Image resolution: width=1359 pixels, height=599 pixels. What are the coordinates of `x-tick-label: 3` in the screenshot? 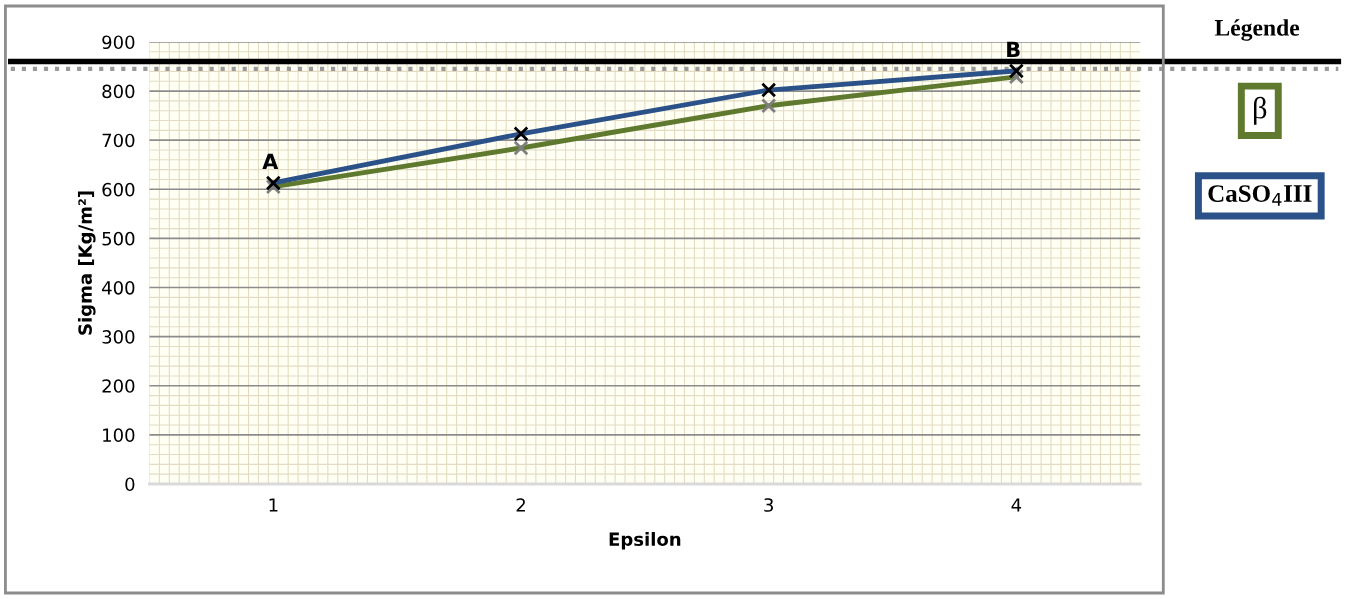 It's located at (768, 505).